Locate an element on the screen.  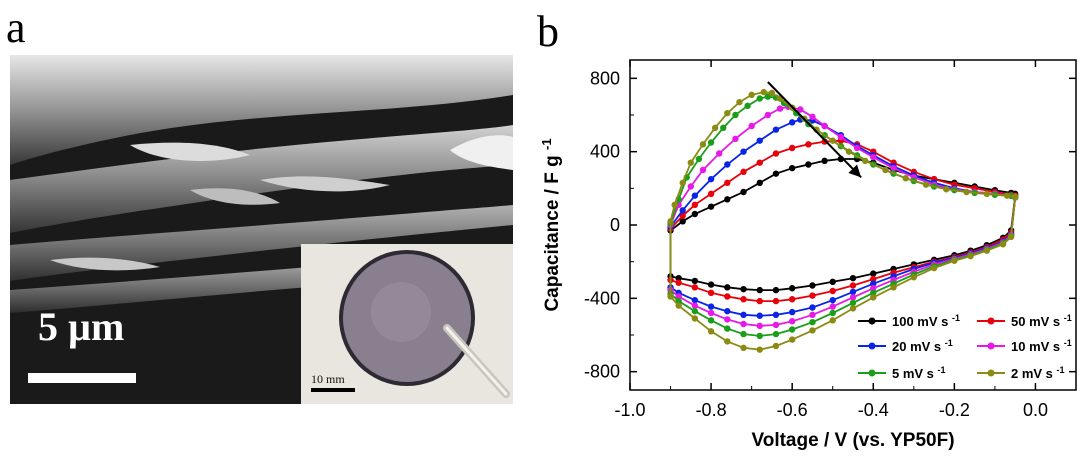
x-tick-label: -1.0 is located at coordinates (629, 410).